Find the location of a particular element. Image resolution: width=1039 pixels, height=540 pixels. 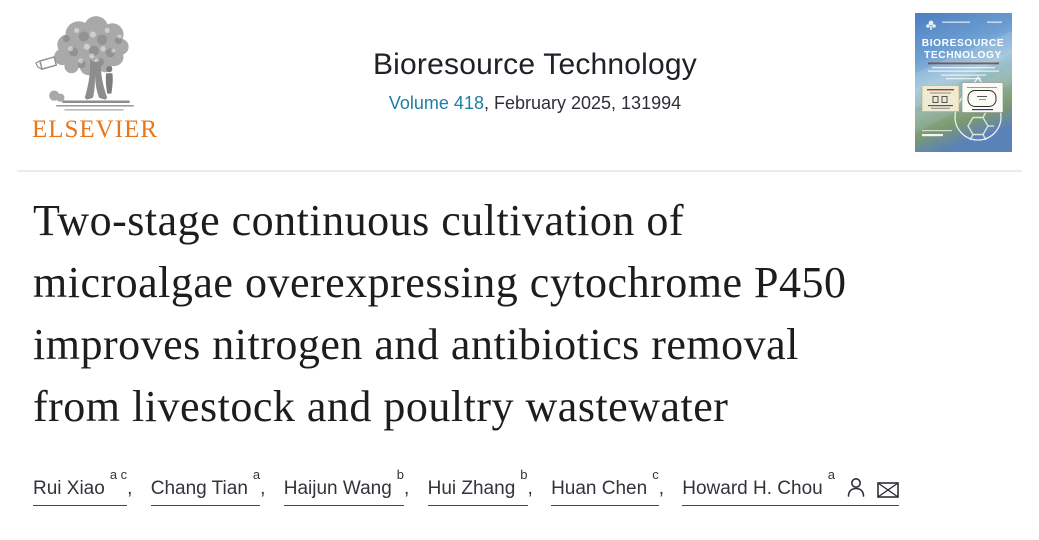

cover-journal-name-line2: TECHNOLOGY is located at coordinates (963, 55).